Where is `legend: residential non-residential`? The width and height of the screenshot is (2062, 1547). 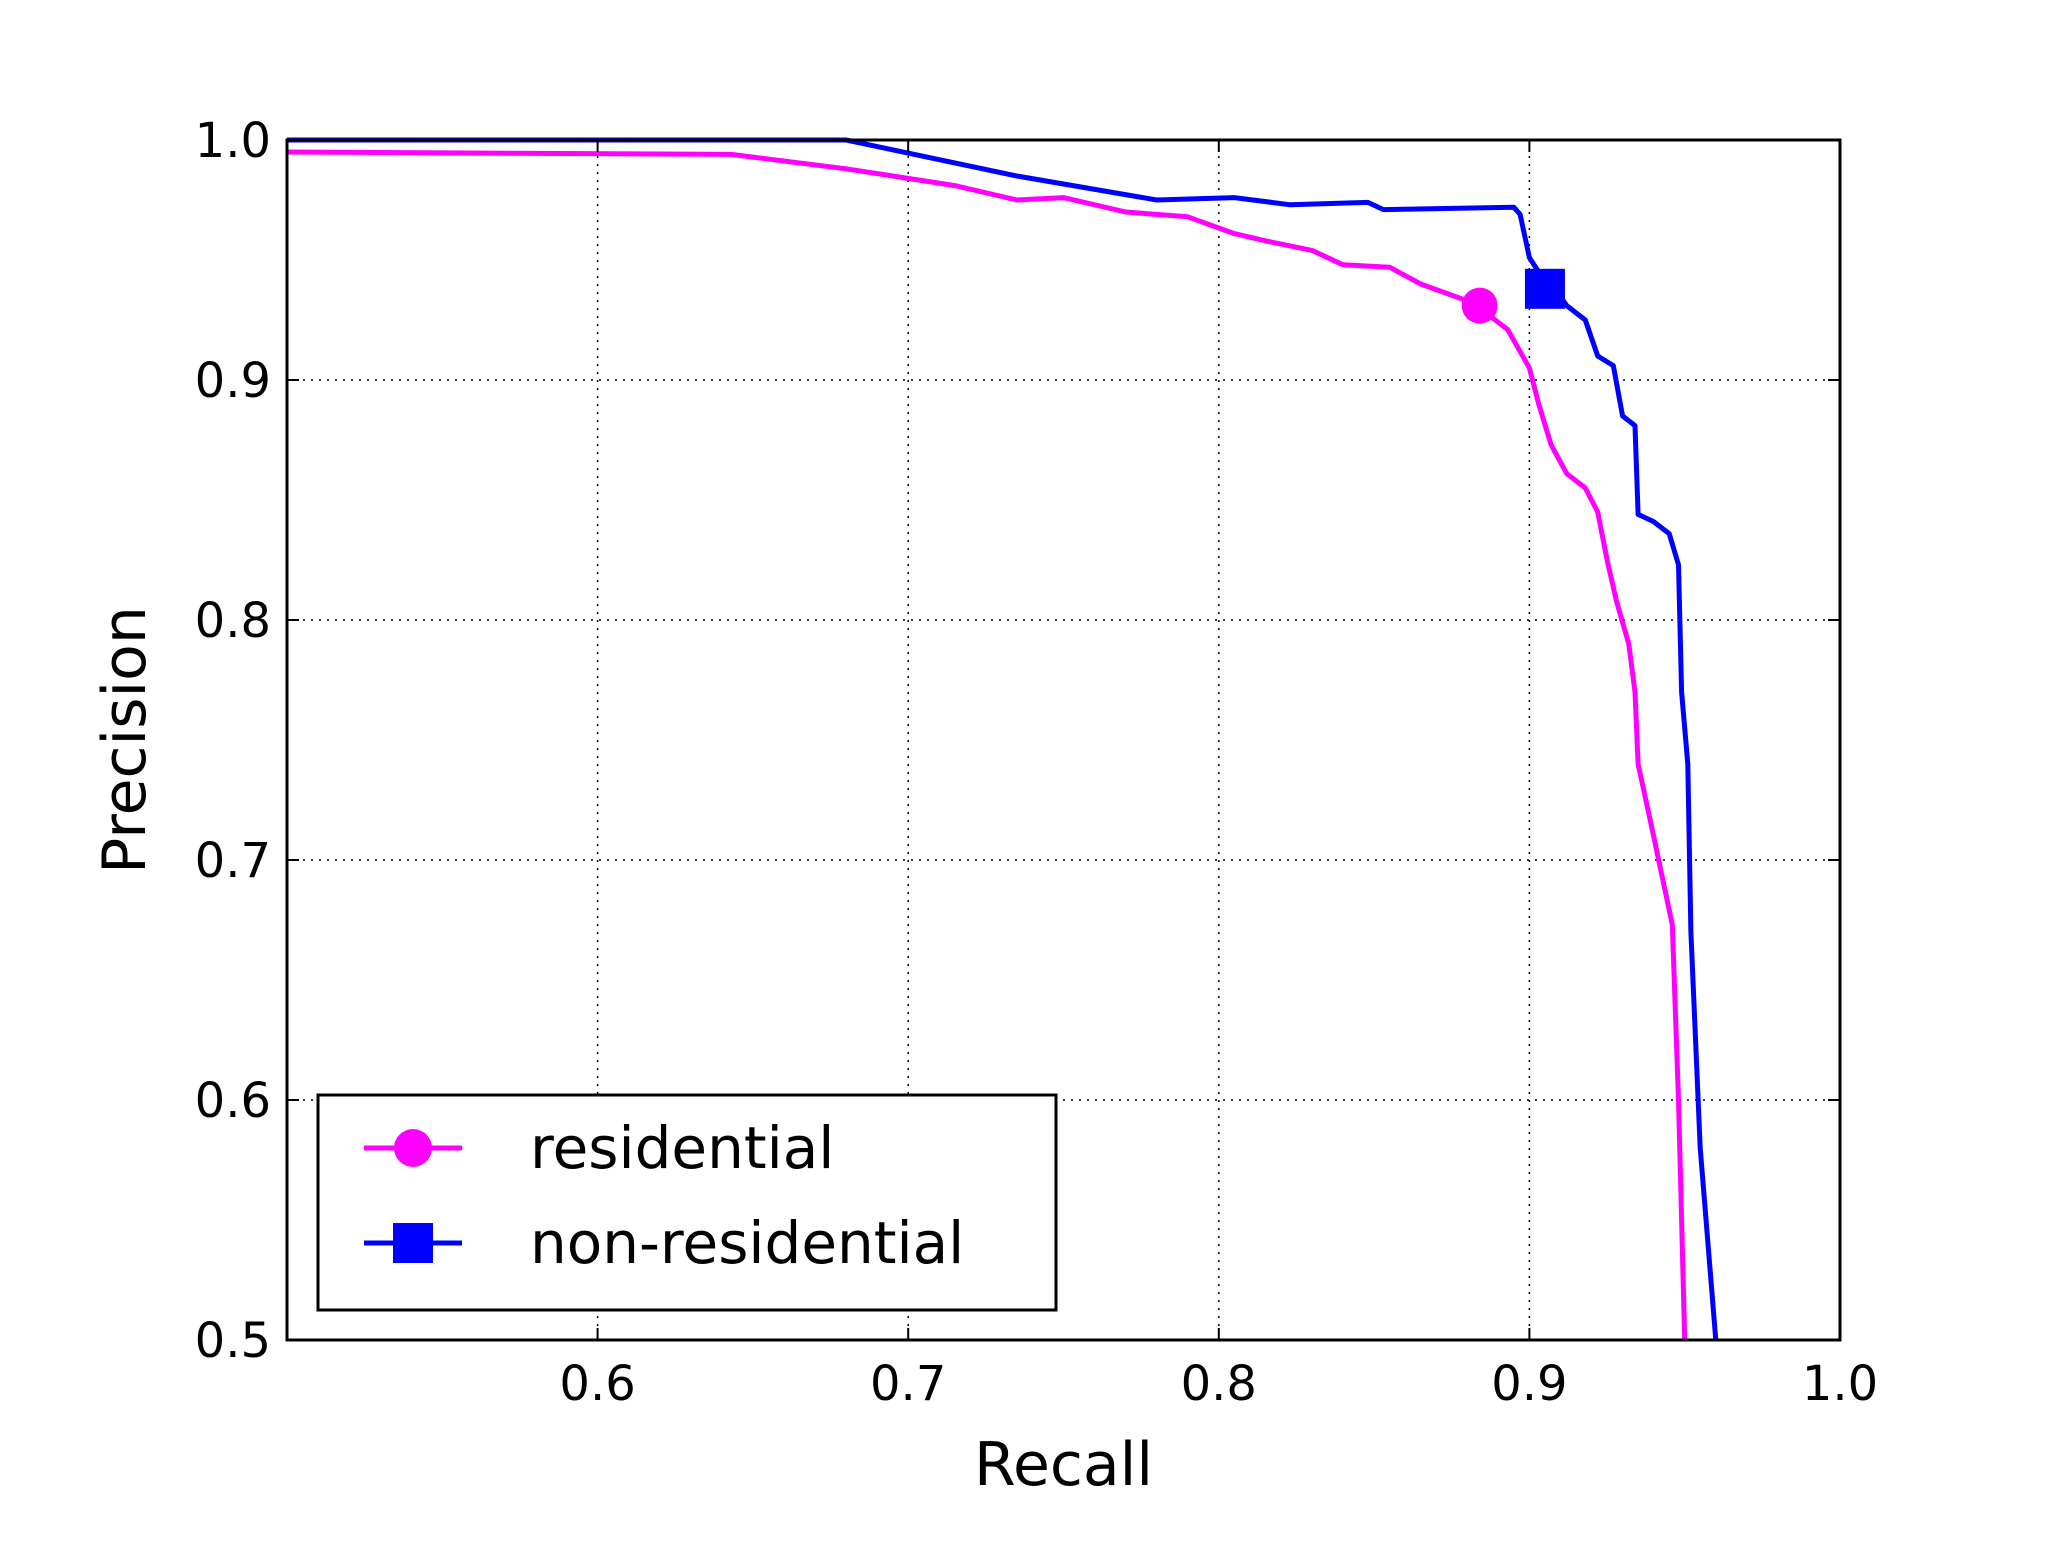 legend: residential non-residential is located at coordinates (687, 1202).